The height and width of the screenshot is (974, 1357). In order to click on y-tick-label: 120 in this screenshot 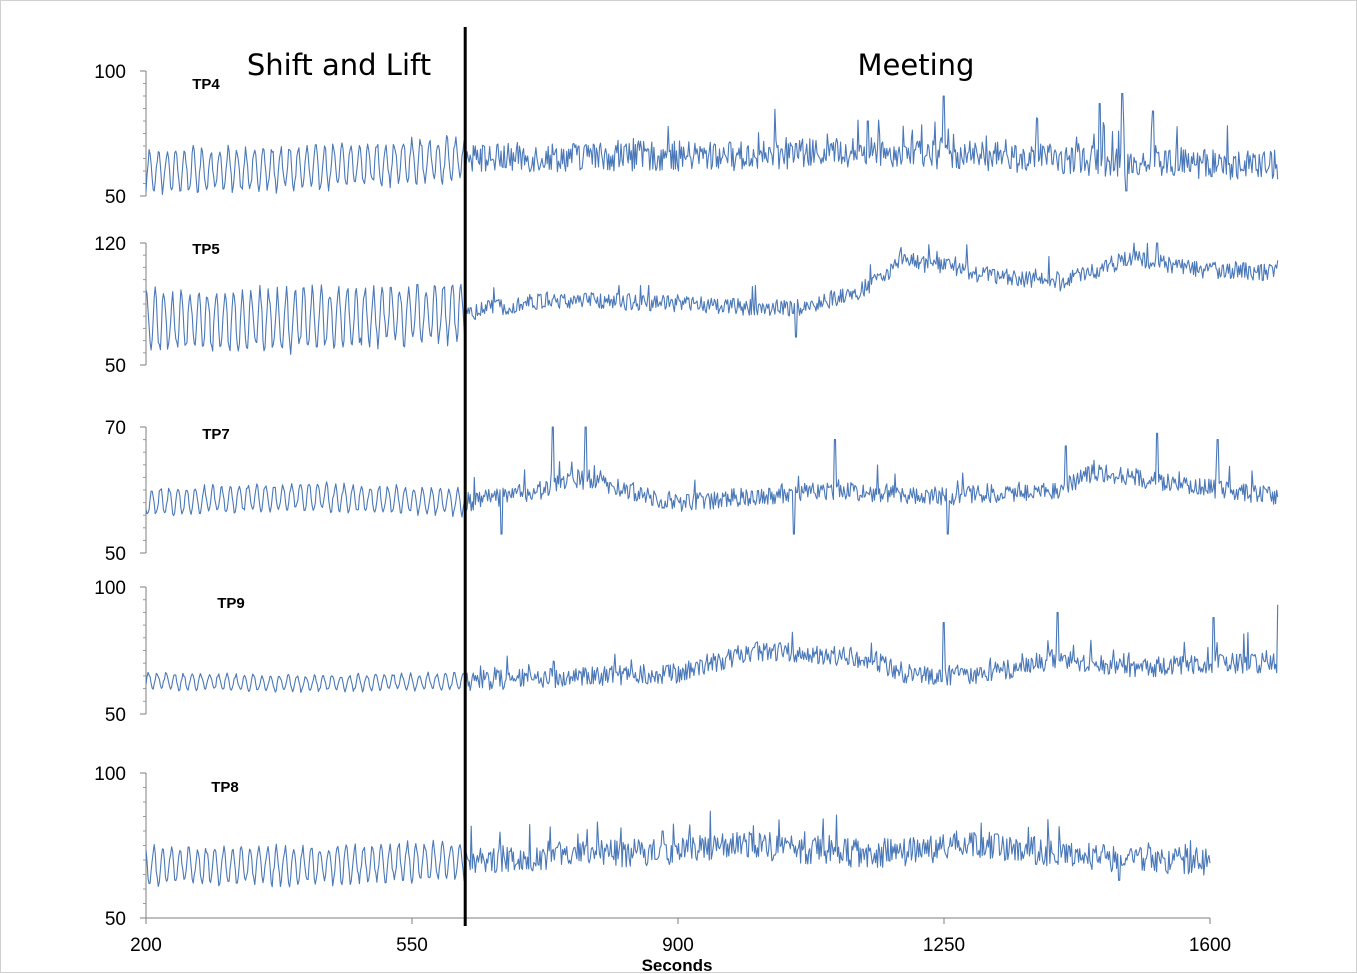, I will do `click(110, 244)`.